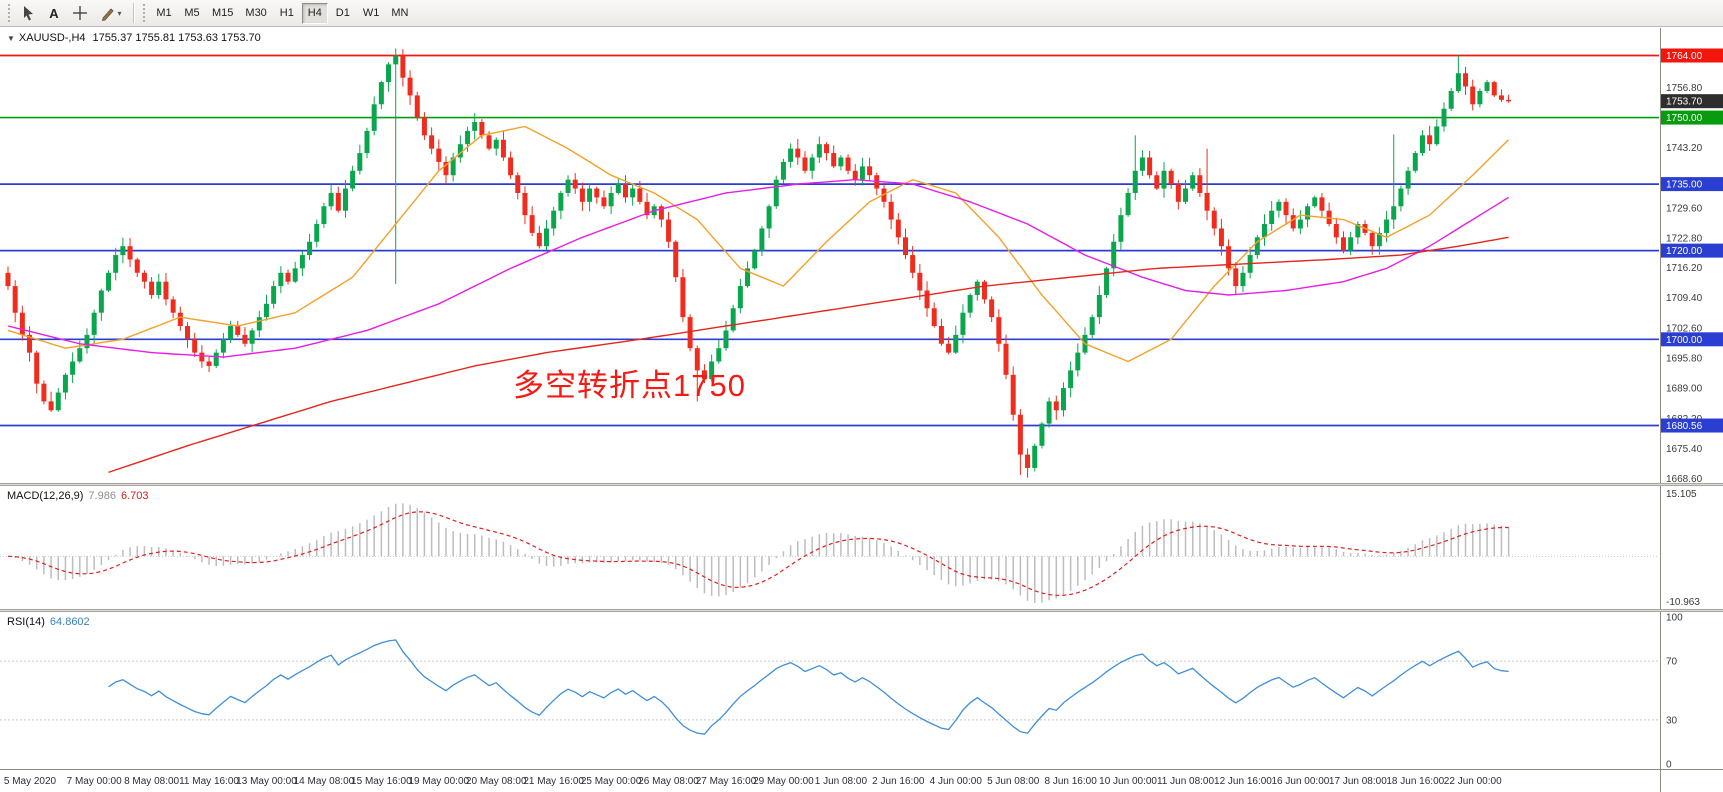  What do you see at coordinates (133, 13) in the screenshot?
I see `toolbar-separator` at bounding box center [133, 13].